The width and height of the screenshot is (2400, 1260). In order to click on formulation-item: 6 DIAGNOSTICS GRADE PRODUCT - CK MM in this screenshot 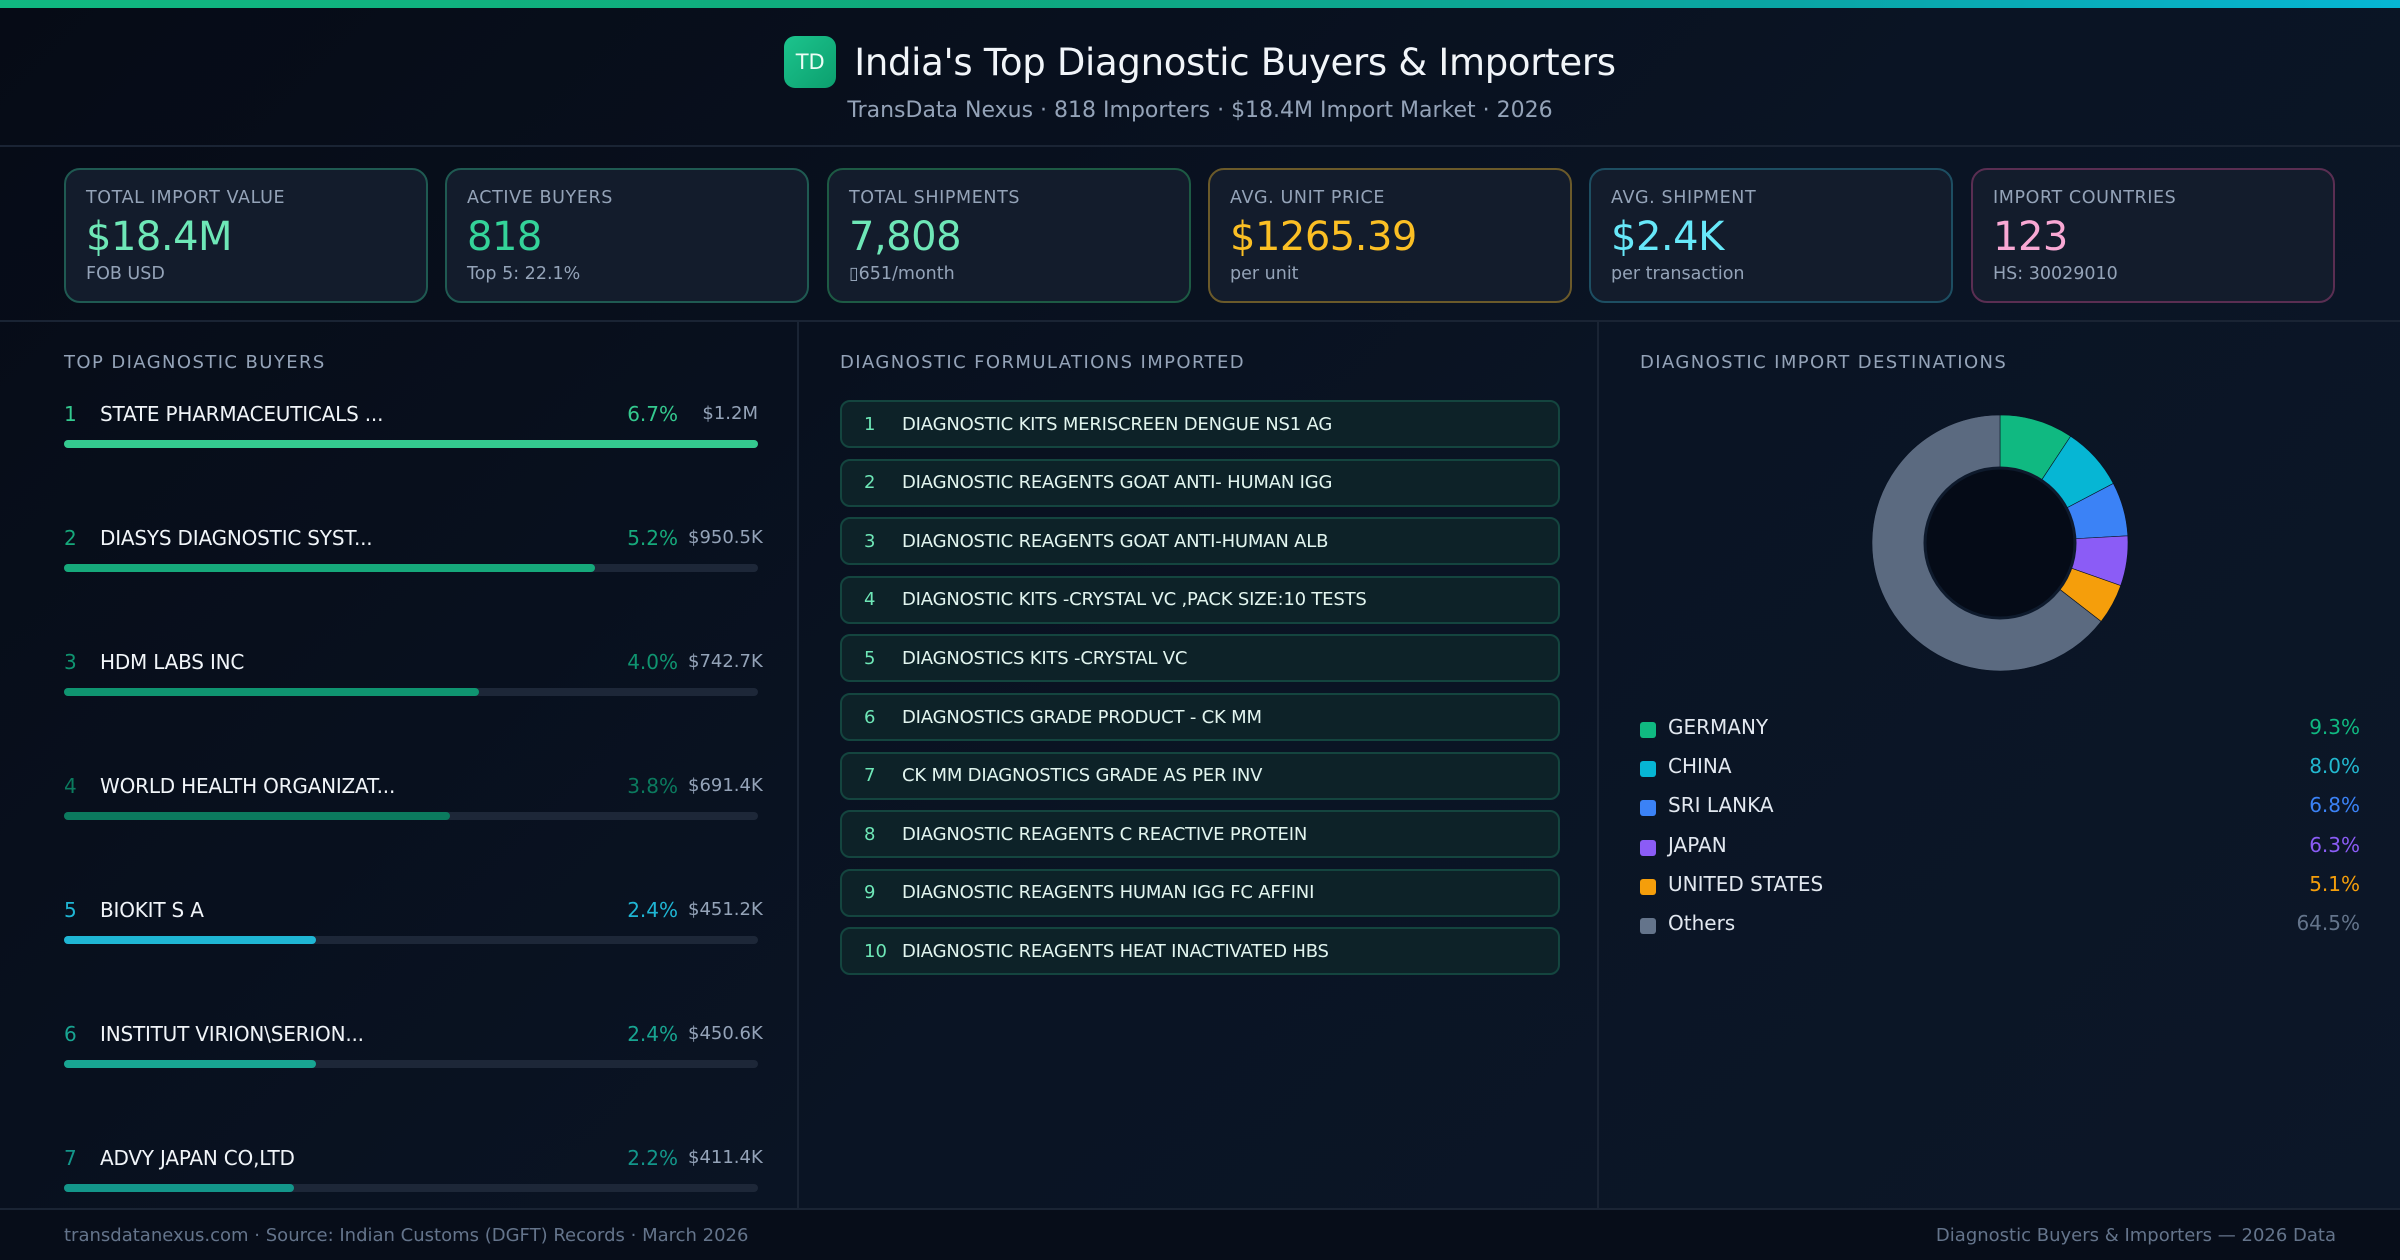, I will do `click(1200, 717)`.